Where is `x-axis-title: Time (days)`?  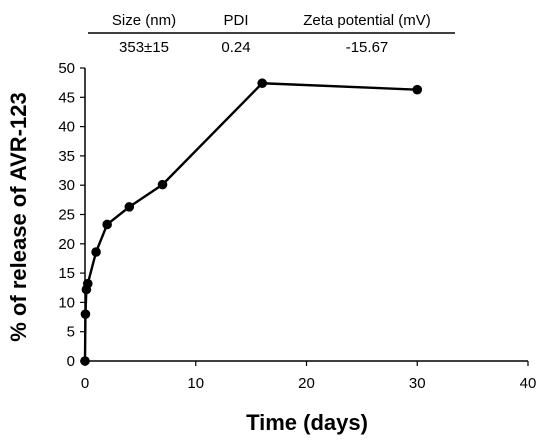
x-axis-title: Time (days) is located at coordinates (307, 422).